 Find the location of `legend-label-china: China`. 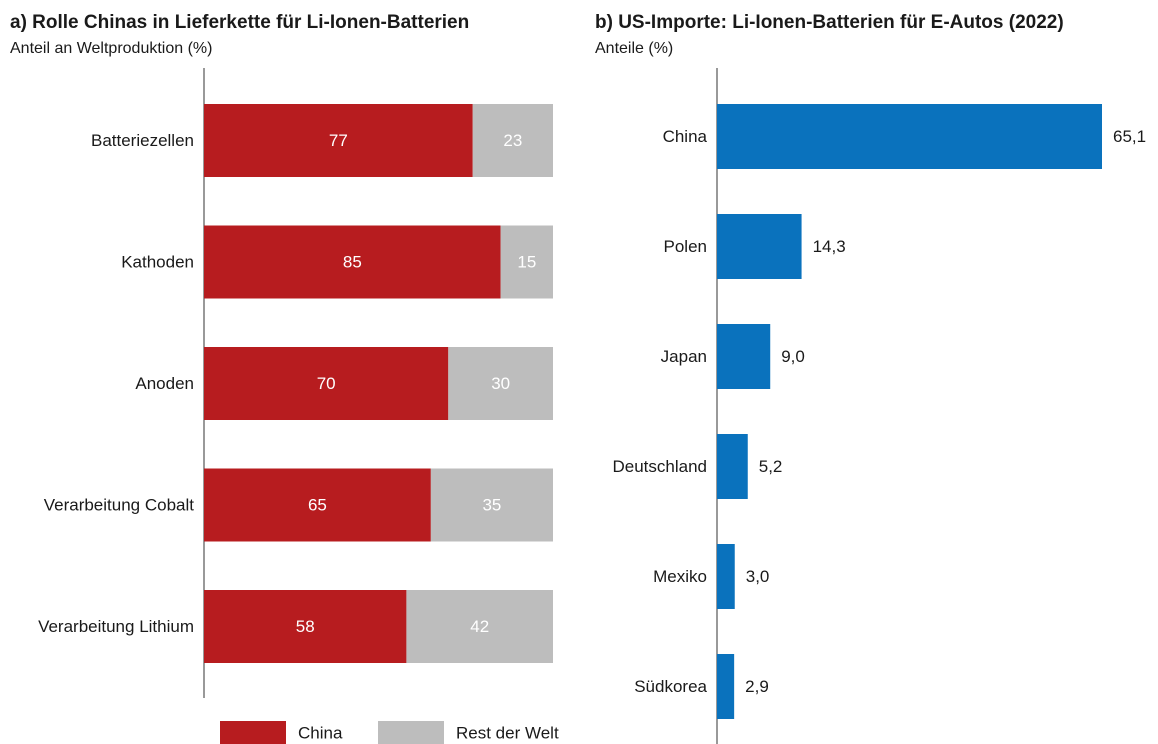

legend-label-china: China is located at coordinates (320, 733).